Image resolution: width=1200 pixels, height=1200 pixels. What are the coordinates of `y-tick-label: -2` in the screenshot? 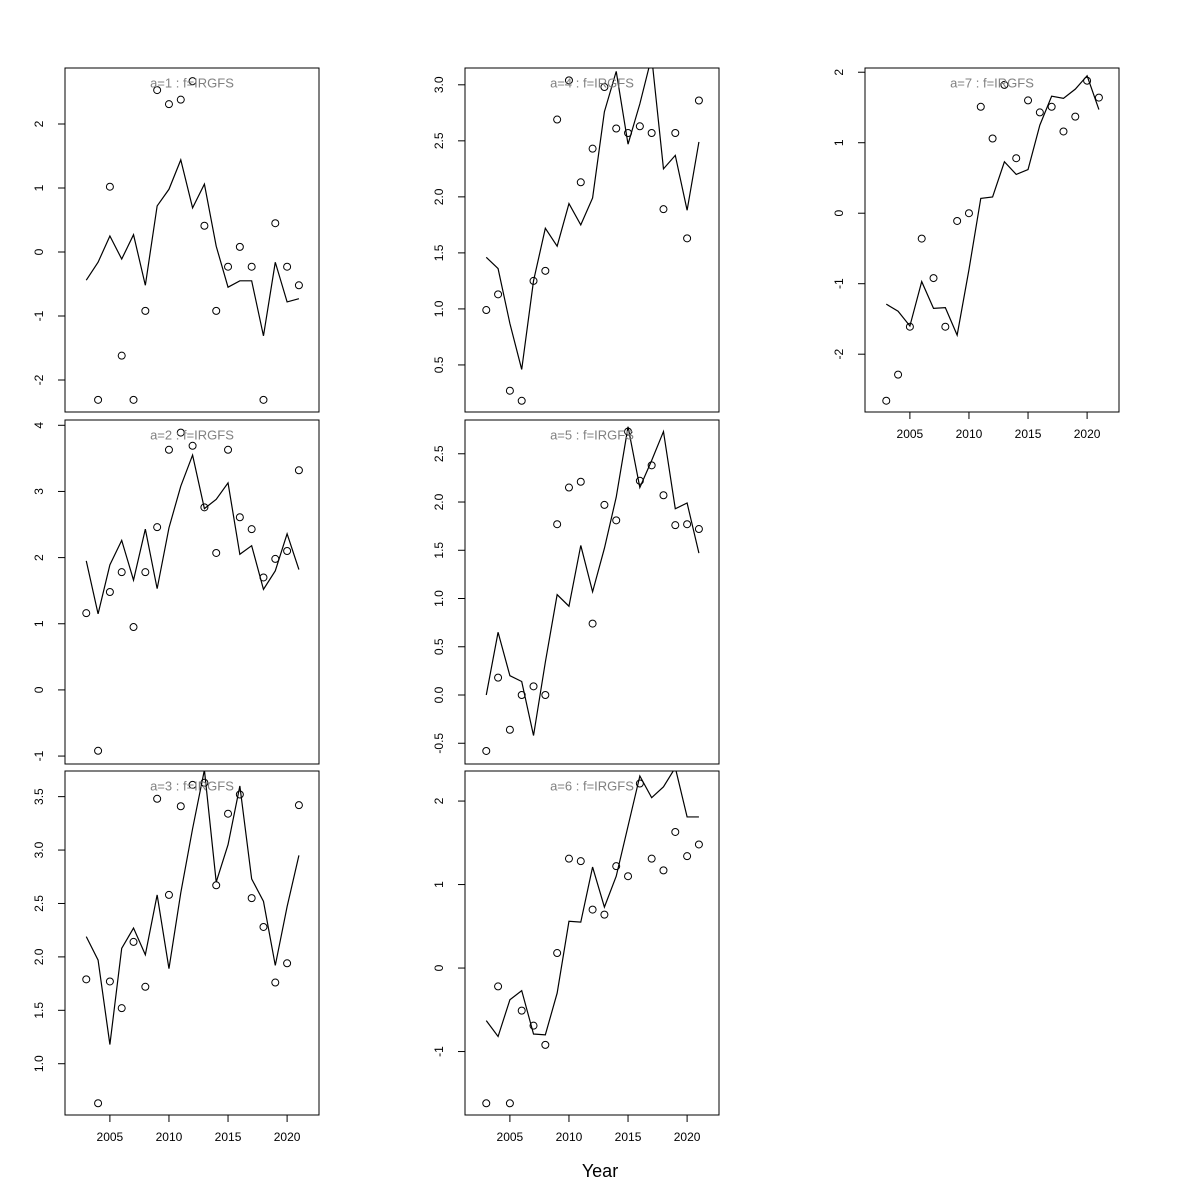 It's located at (839, 354).